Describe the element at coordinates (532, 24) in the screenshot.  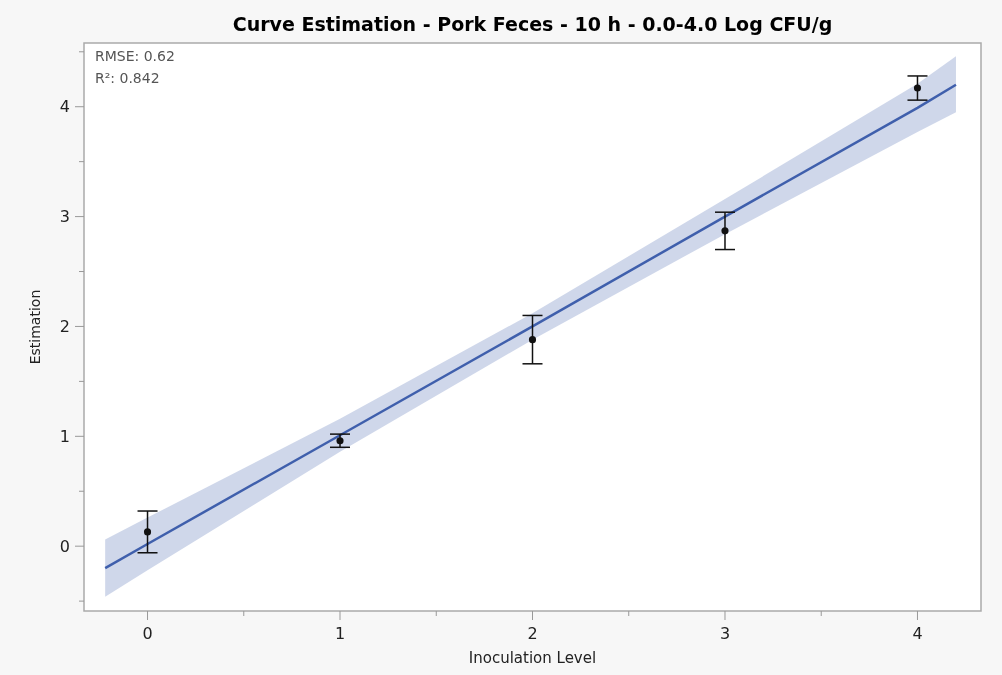
I see `chart-title: Curve Estimation - Pork Feces - 10 h - 0.0-4.0 Log CFU/g` at that location.